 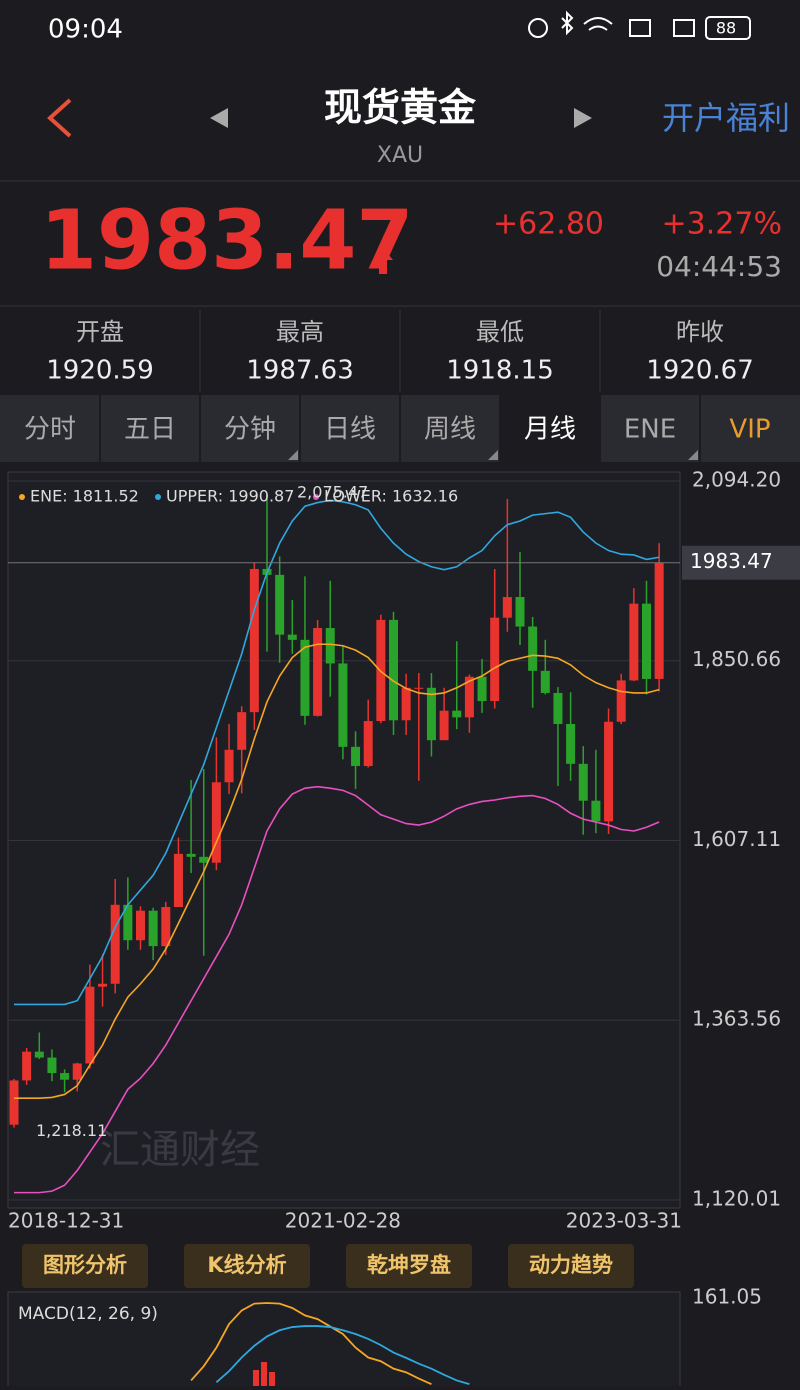 What do you see at coordinates (727, 1297) in the screenshot?
I see `y-tick-label: 161.05` at bounding box center [727, 1297].